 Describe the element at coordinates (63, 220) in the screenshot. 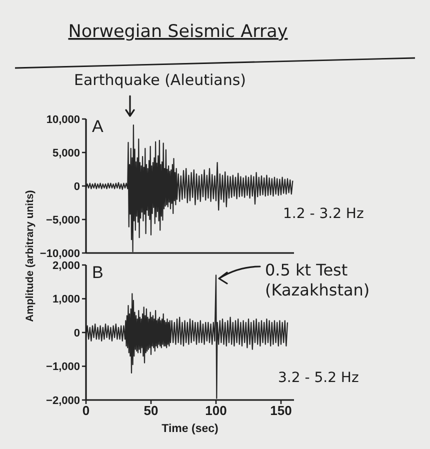

I see `y-tick-label: −5,000` at that location.